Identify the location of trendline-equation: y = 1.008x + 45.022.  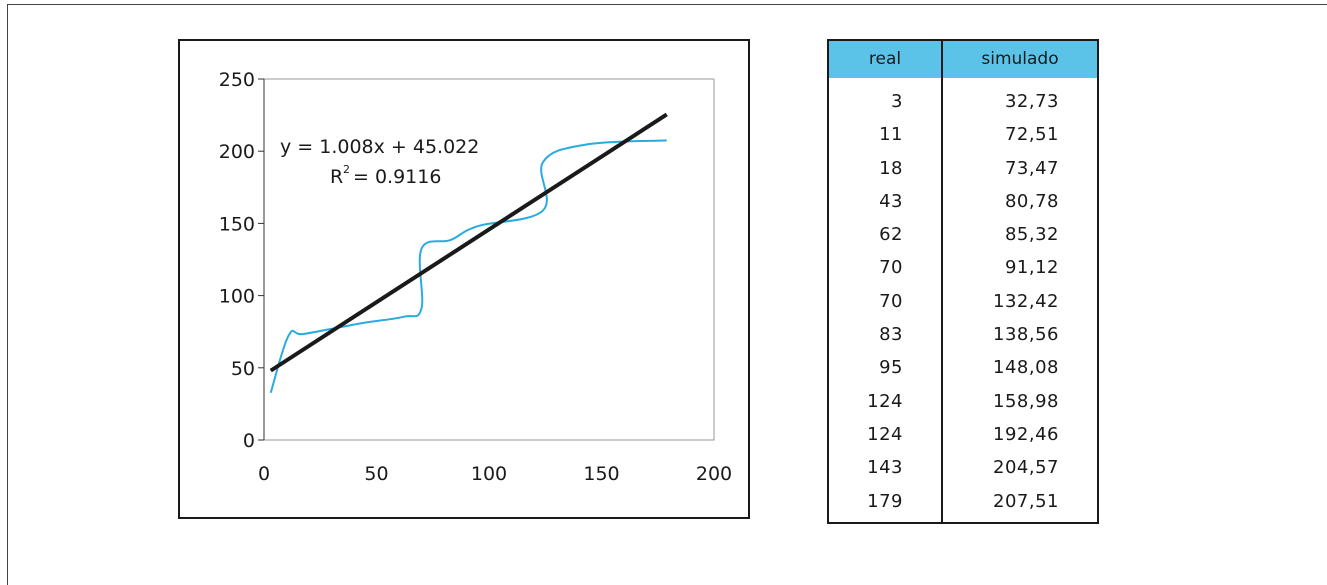
(379, 147).